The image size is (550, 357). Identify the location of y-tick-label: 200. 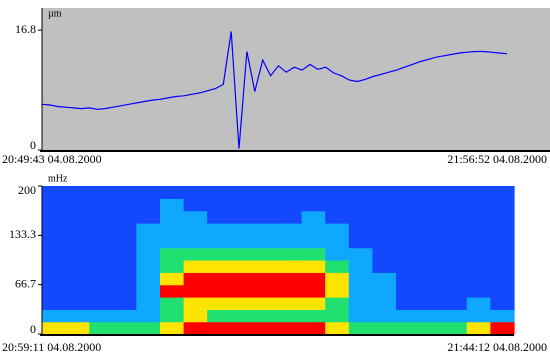
(27, 190).